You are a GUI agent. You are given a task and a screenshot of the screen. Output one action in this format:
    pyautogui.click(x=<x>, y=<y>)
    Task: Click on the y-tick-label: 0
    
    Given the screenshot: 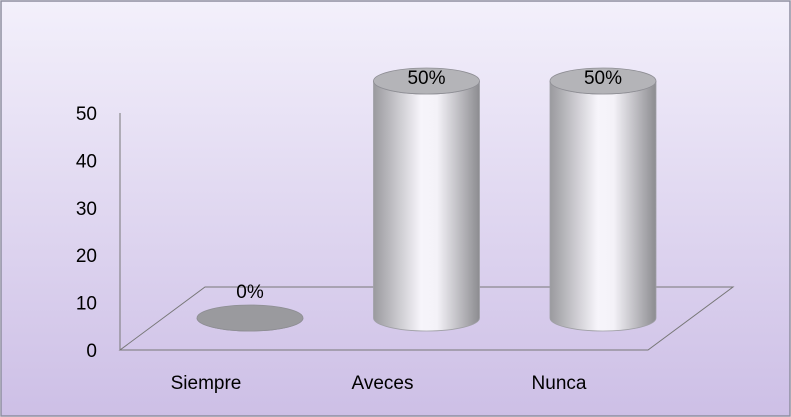 What is the action you would take?
    pyautogui.click(x=91, y=351)
    